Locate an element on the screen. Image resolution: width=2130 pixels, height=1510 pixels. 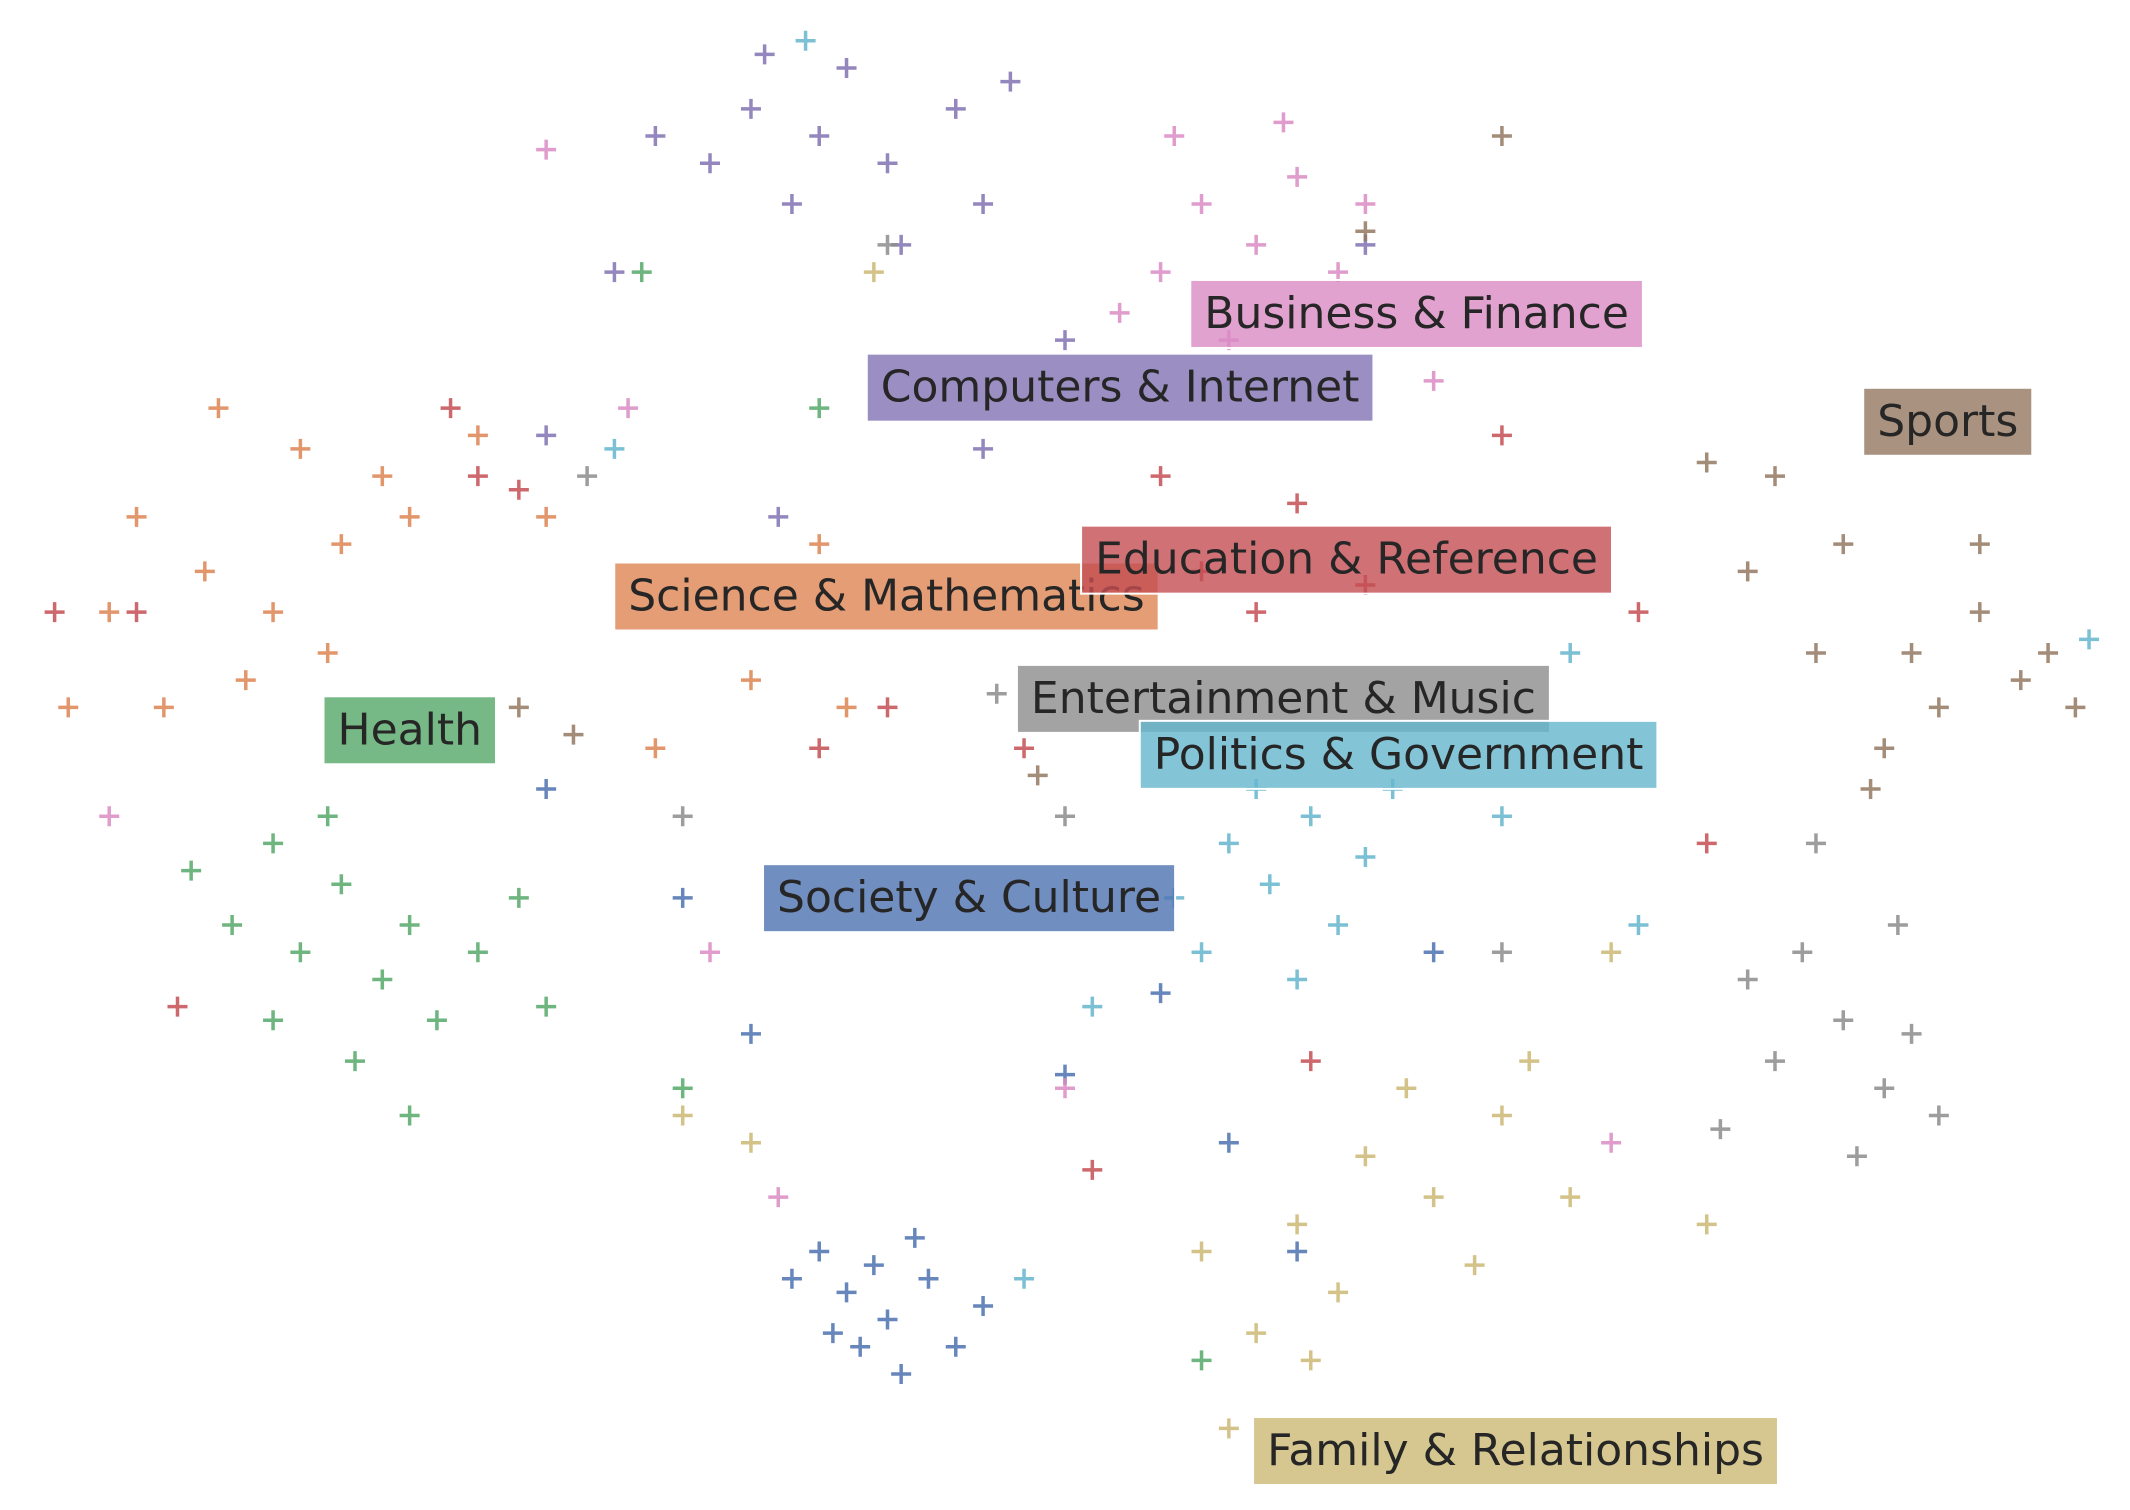
cluster-label: Sports is located at coordinates (1948, 421).